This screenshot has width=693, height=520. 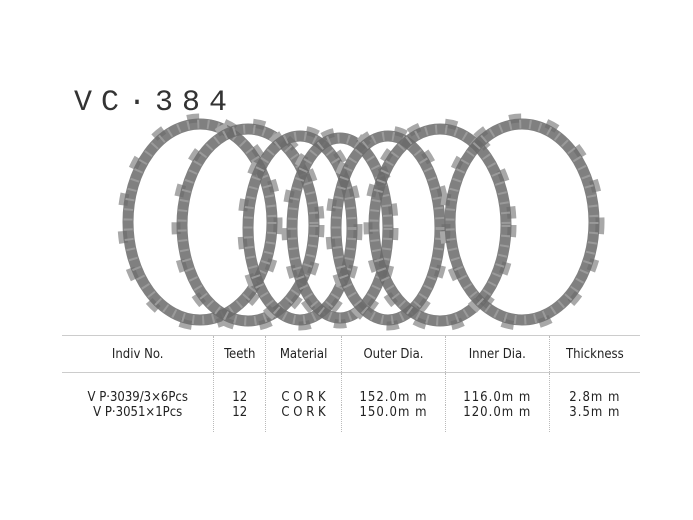 I want to click on header-material: Material, so click(x=303, y=354).